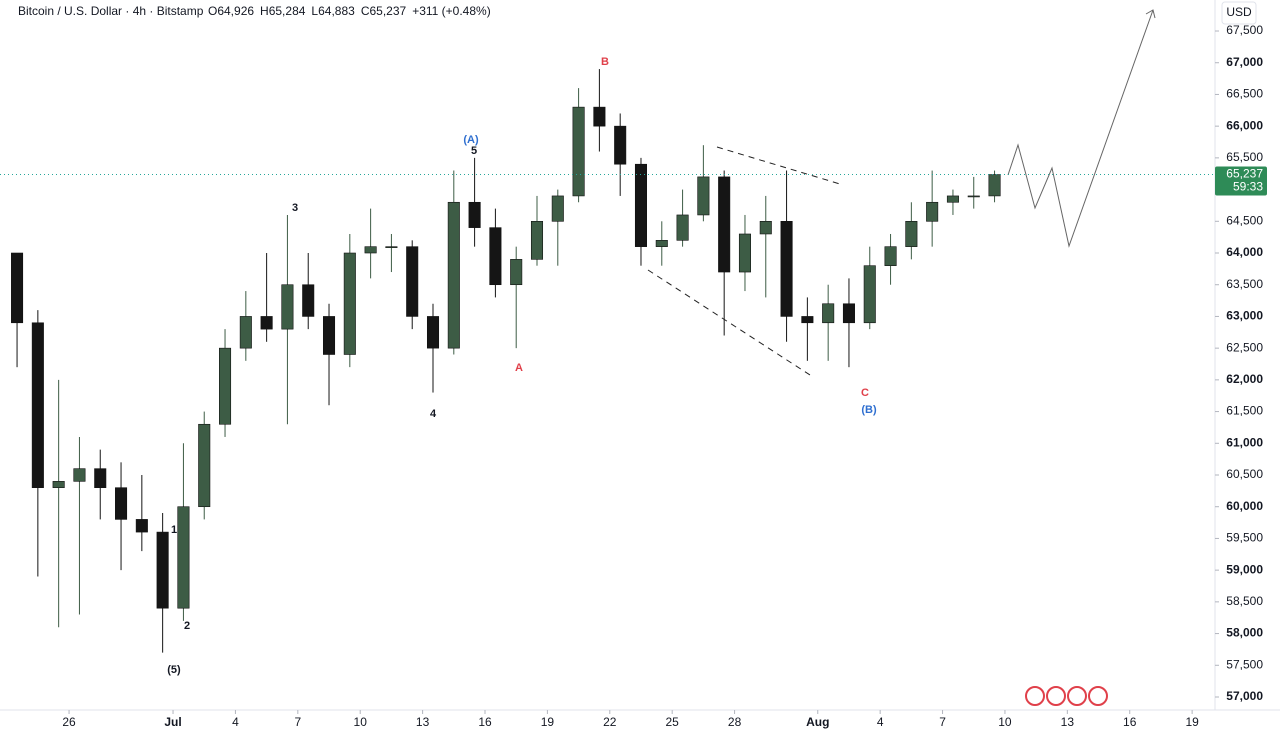 The image size is (1280, 742). Describe the element at coordinates (1244, 474) in the screenshot. I see `y-tick-label: 60,500` at that location.